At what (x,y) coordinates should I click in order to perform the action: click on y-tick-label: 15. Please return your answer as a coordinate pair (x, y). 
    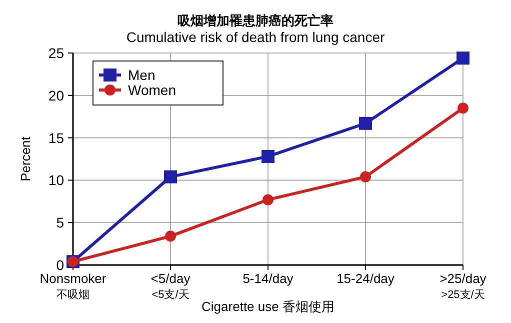
    Looking at the image, I should click on (56, 138).